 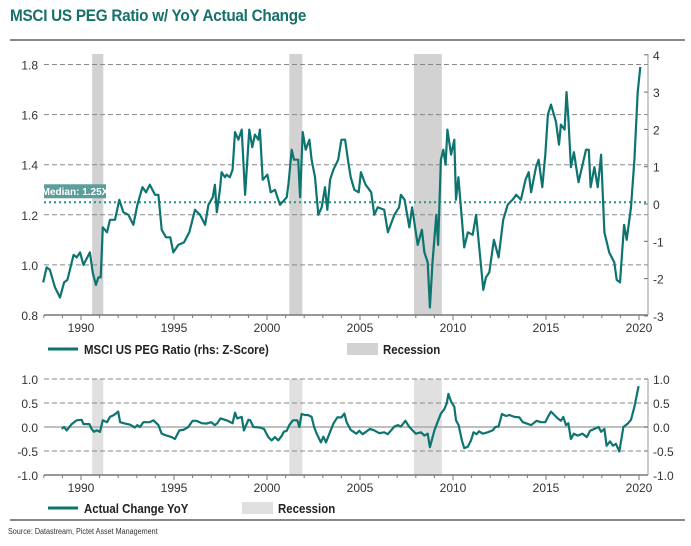 What do you see at coordinates (656, 93) in the screenshot?
I see `y2-tick-label: 3` at bounding box center [656, 93].